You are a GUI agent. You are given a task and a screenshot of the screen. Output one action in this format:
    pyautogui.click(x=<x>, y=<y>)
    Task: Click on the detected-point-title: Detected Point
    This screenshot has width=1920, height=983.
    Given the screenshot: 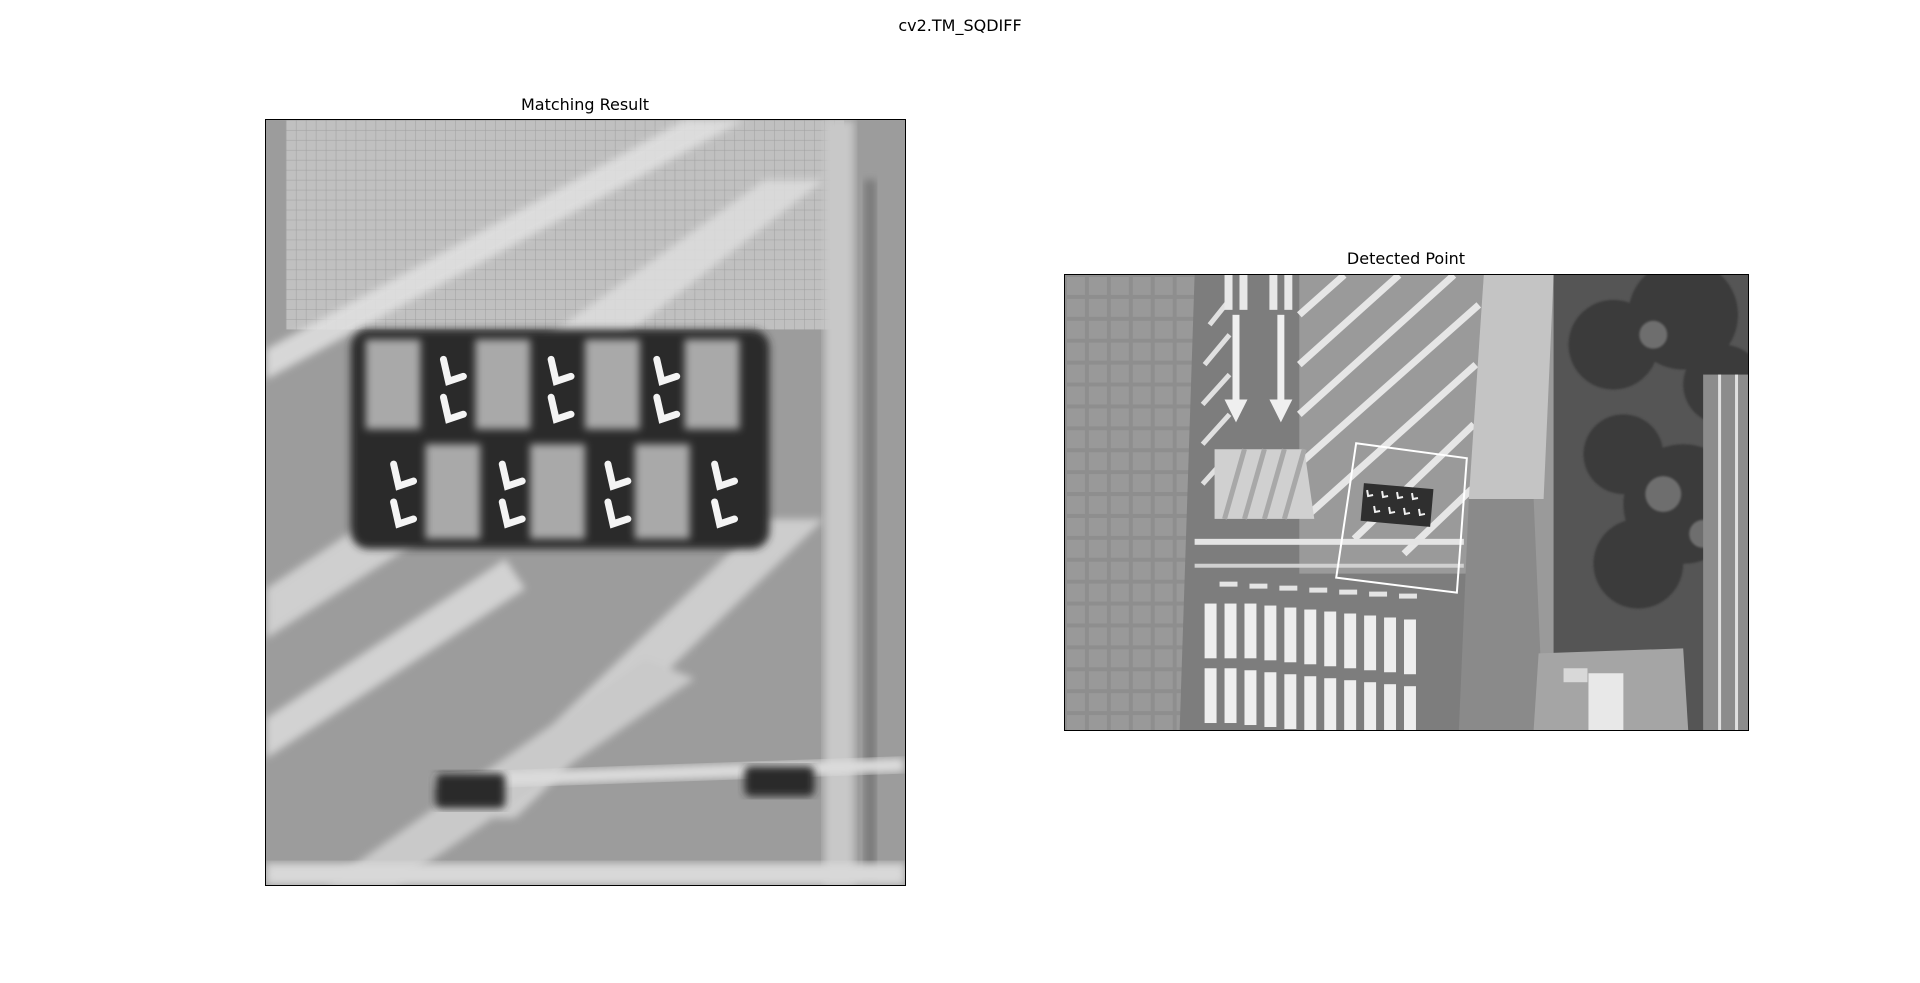 What is the action you would take?
    pyautogui.click(x=1406, y=258)
    